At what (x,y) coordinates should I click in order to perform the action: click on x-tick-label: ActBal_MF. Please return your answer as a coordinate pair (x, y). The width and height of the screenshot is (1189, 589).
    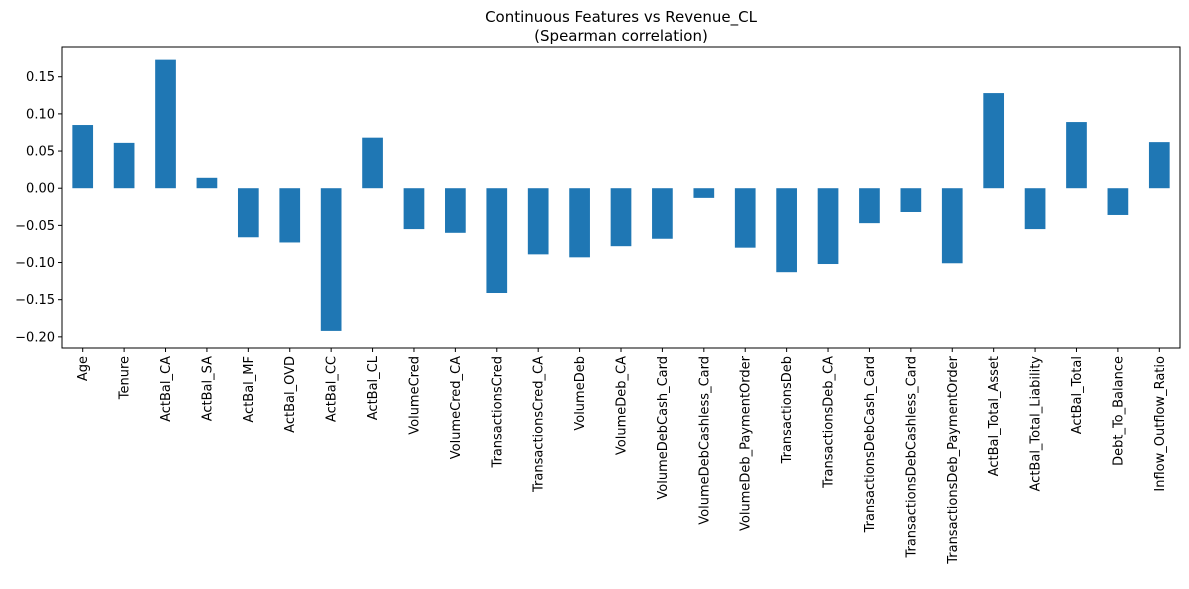
    Looking at the image, I should click on (249, 389).